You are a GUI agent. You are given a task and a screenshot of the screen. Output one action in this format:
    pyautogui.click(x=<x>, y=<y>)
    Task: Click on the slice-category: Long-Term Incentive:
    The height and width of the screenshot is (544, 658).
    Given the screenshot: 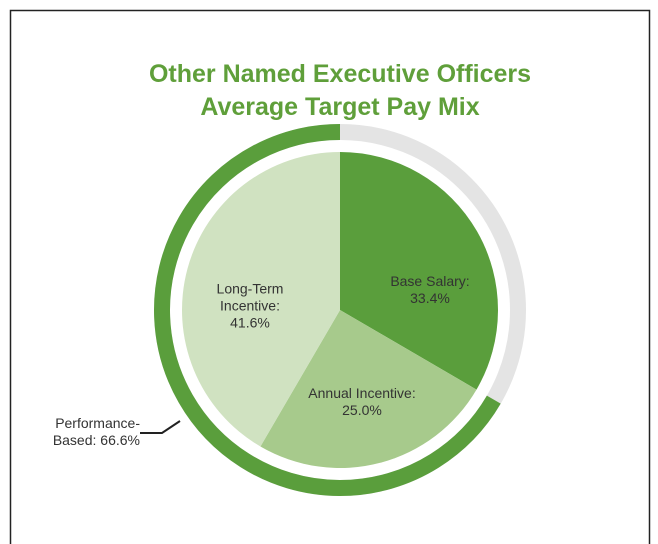 What is the action you would take?
    pyautogui.click(x=250, y=297)
    